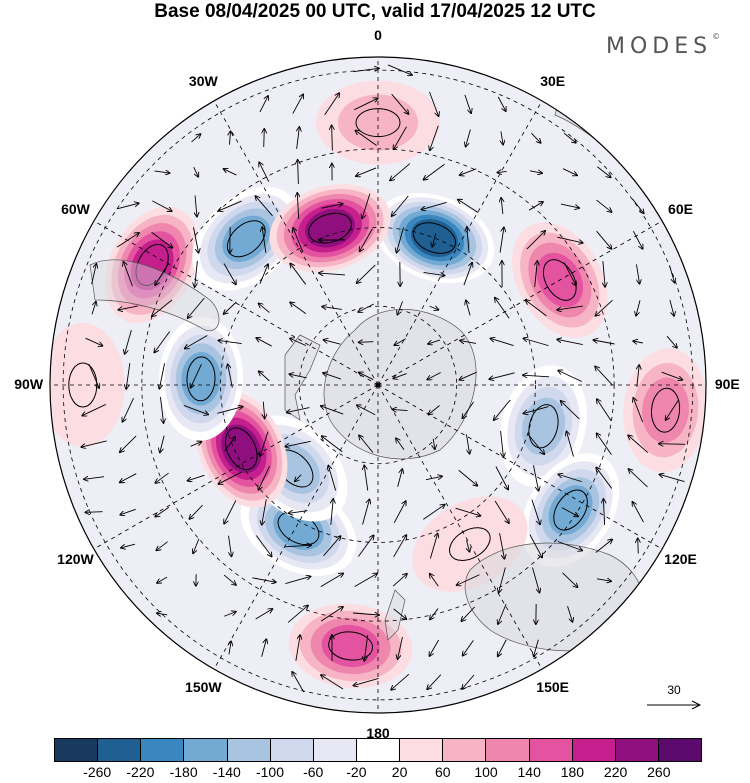 The height and width of the screenshot is (783, 750). Describe the element at coordinates (553, 81) in the screenshot. I see `longitude-label: 30E` at that location.